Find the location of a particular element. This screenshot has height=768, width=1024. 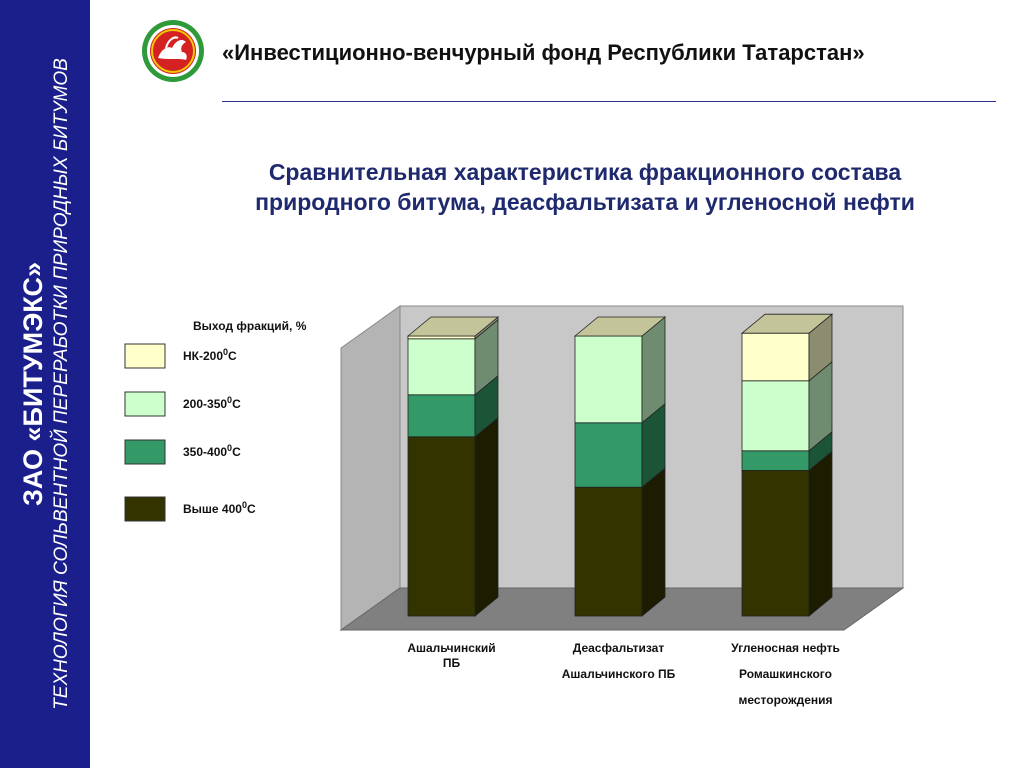

category-label-1: Ашальчинский ПБ is located at coordinates (451, 655).